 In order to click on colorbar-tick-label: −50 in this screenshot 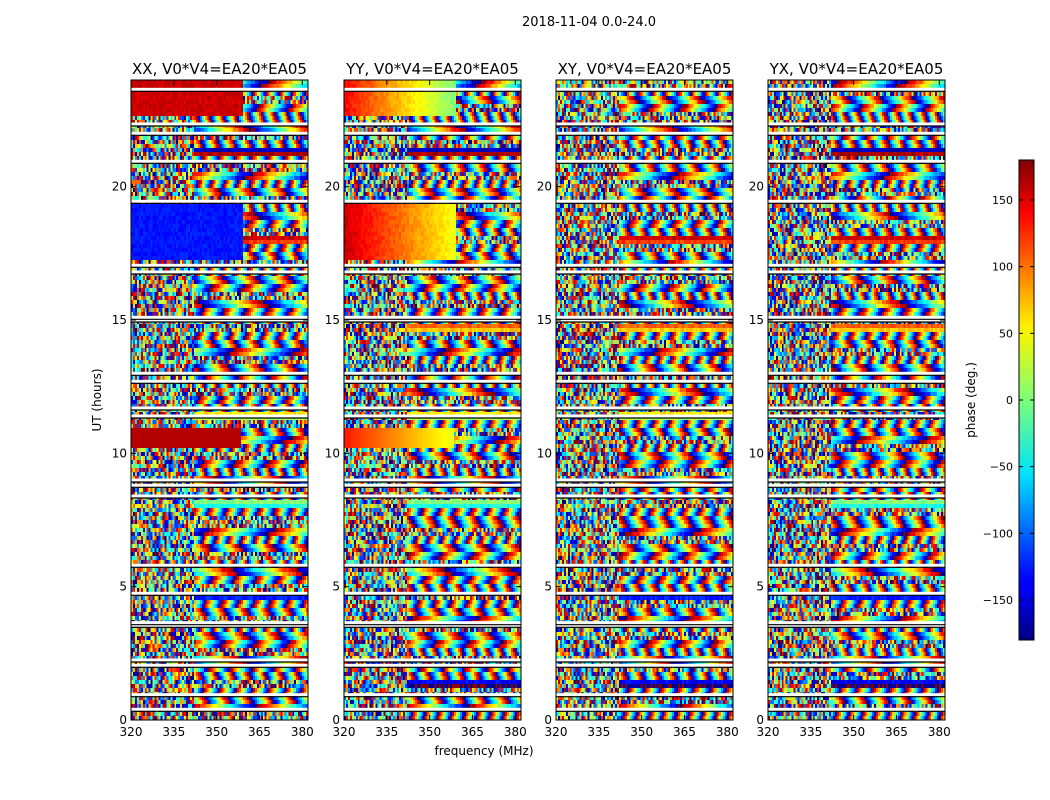, I will do `click(1001, 467)`.